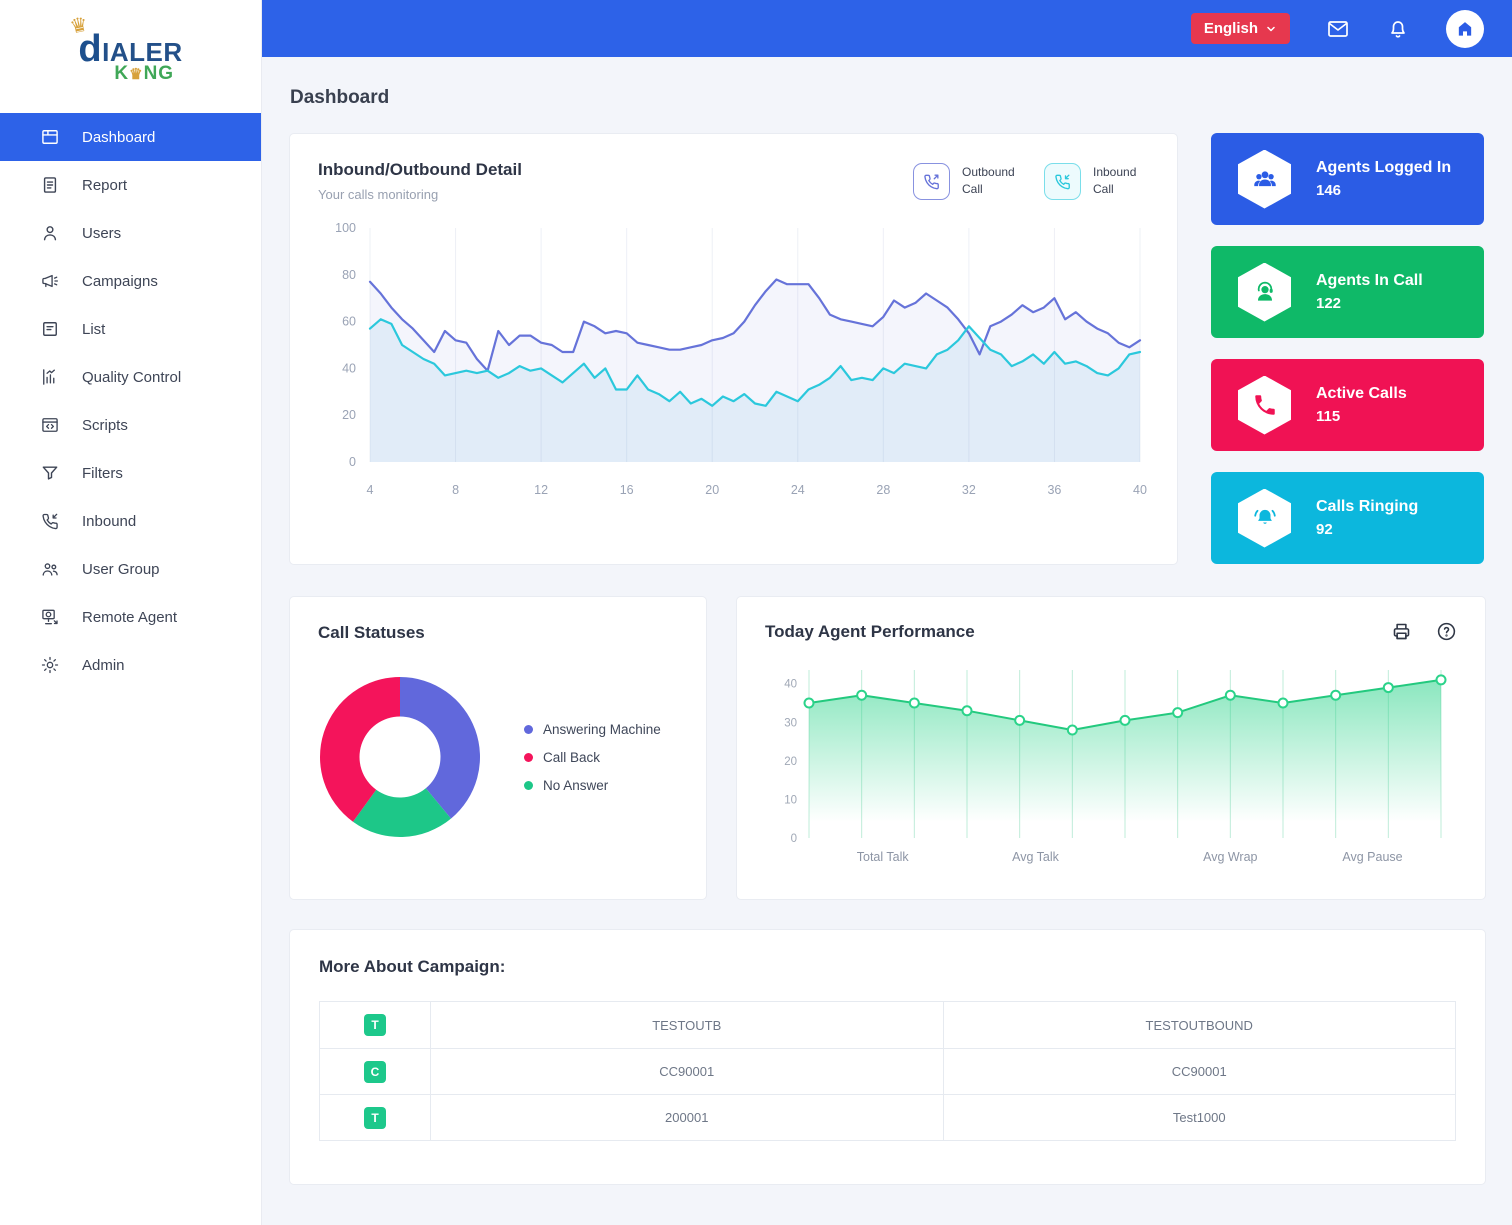 This screenshot has width=1512, height=1225. Describe the element at coordinates (1446, 631) in the screenshot. I see `help-icon` at that location.